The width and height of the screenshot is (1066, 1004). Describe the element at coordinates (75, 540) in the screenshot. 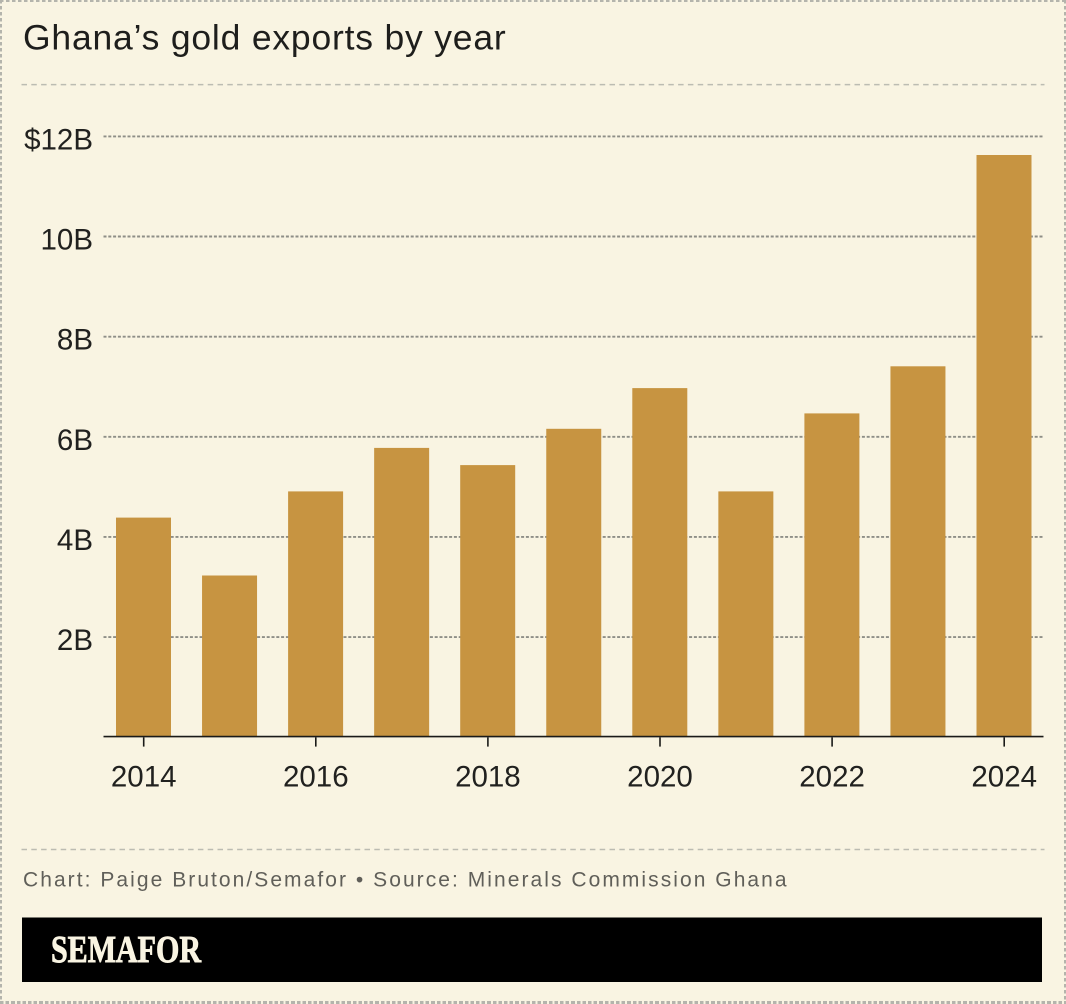

I see `svg-text: 4B` at that location.